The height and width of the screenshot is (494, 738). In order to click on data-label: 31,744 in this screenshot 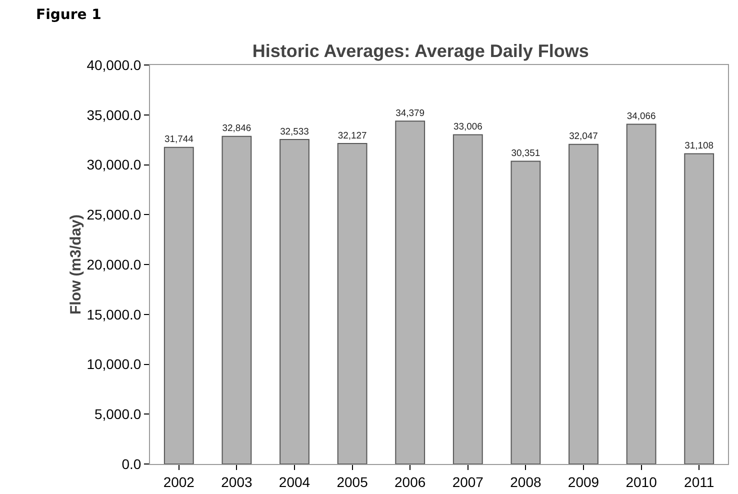, I will do `click(179, 140)`.